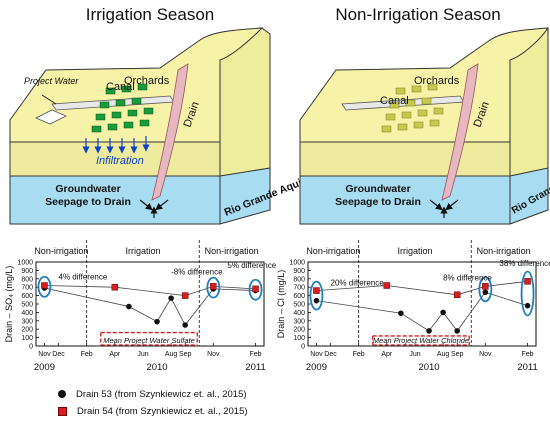 The width and height of the screenshot is (550, 424). I want to click on label-infiltration: Infiltration, so click(120, 161).